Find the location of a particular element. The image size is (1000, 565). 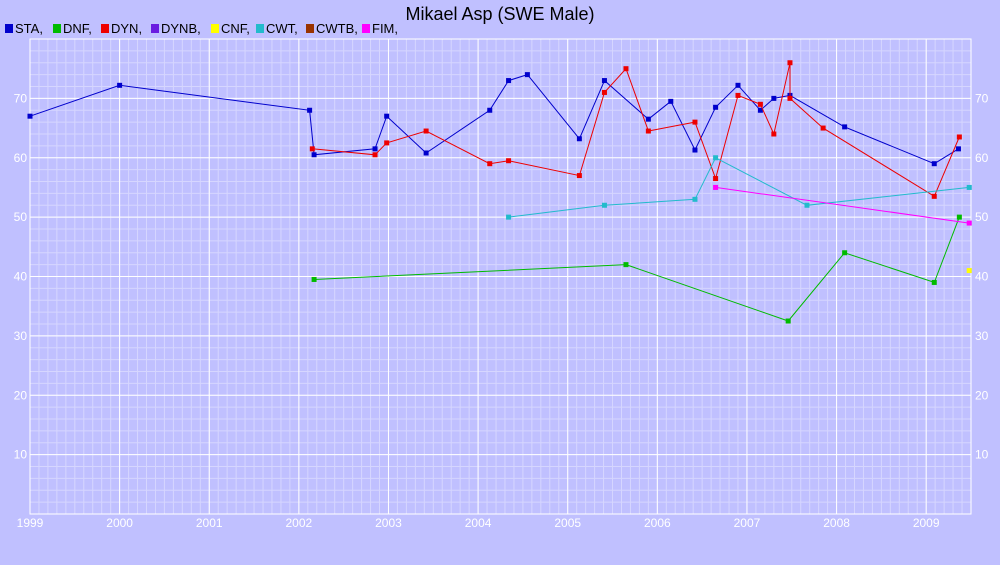

y-tick-left: 20 is located at coordinates (21, 395).